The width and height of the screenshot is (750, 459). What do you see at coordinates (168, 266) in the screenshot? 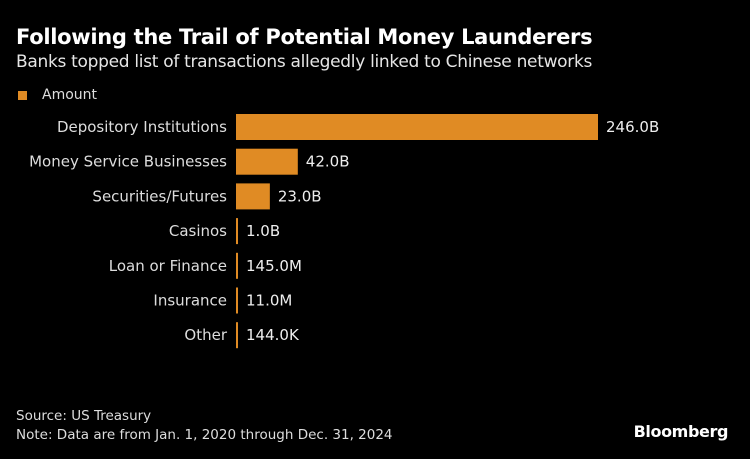
I see `category-label: Loan or Finance` at bounding box center [168, 266].